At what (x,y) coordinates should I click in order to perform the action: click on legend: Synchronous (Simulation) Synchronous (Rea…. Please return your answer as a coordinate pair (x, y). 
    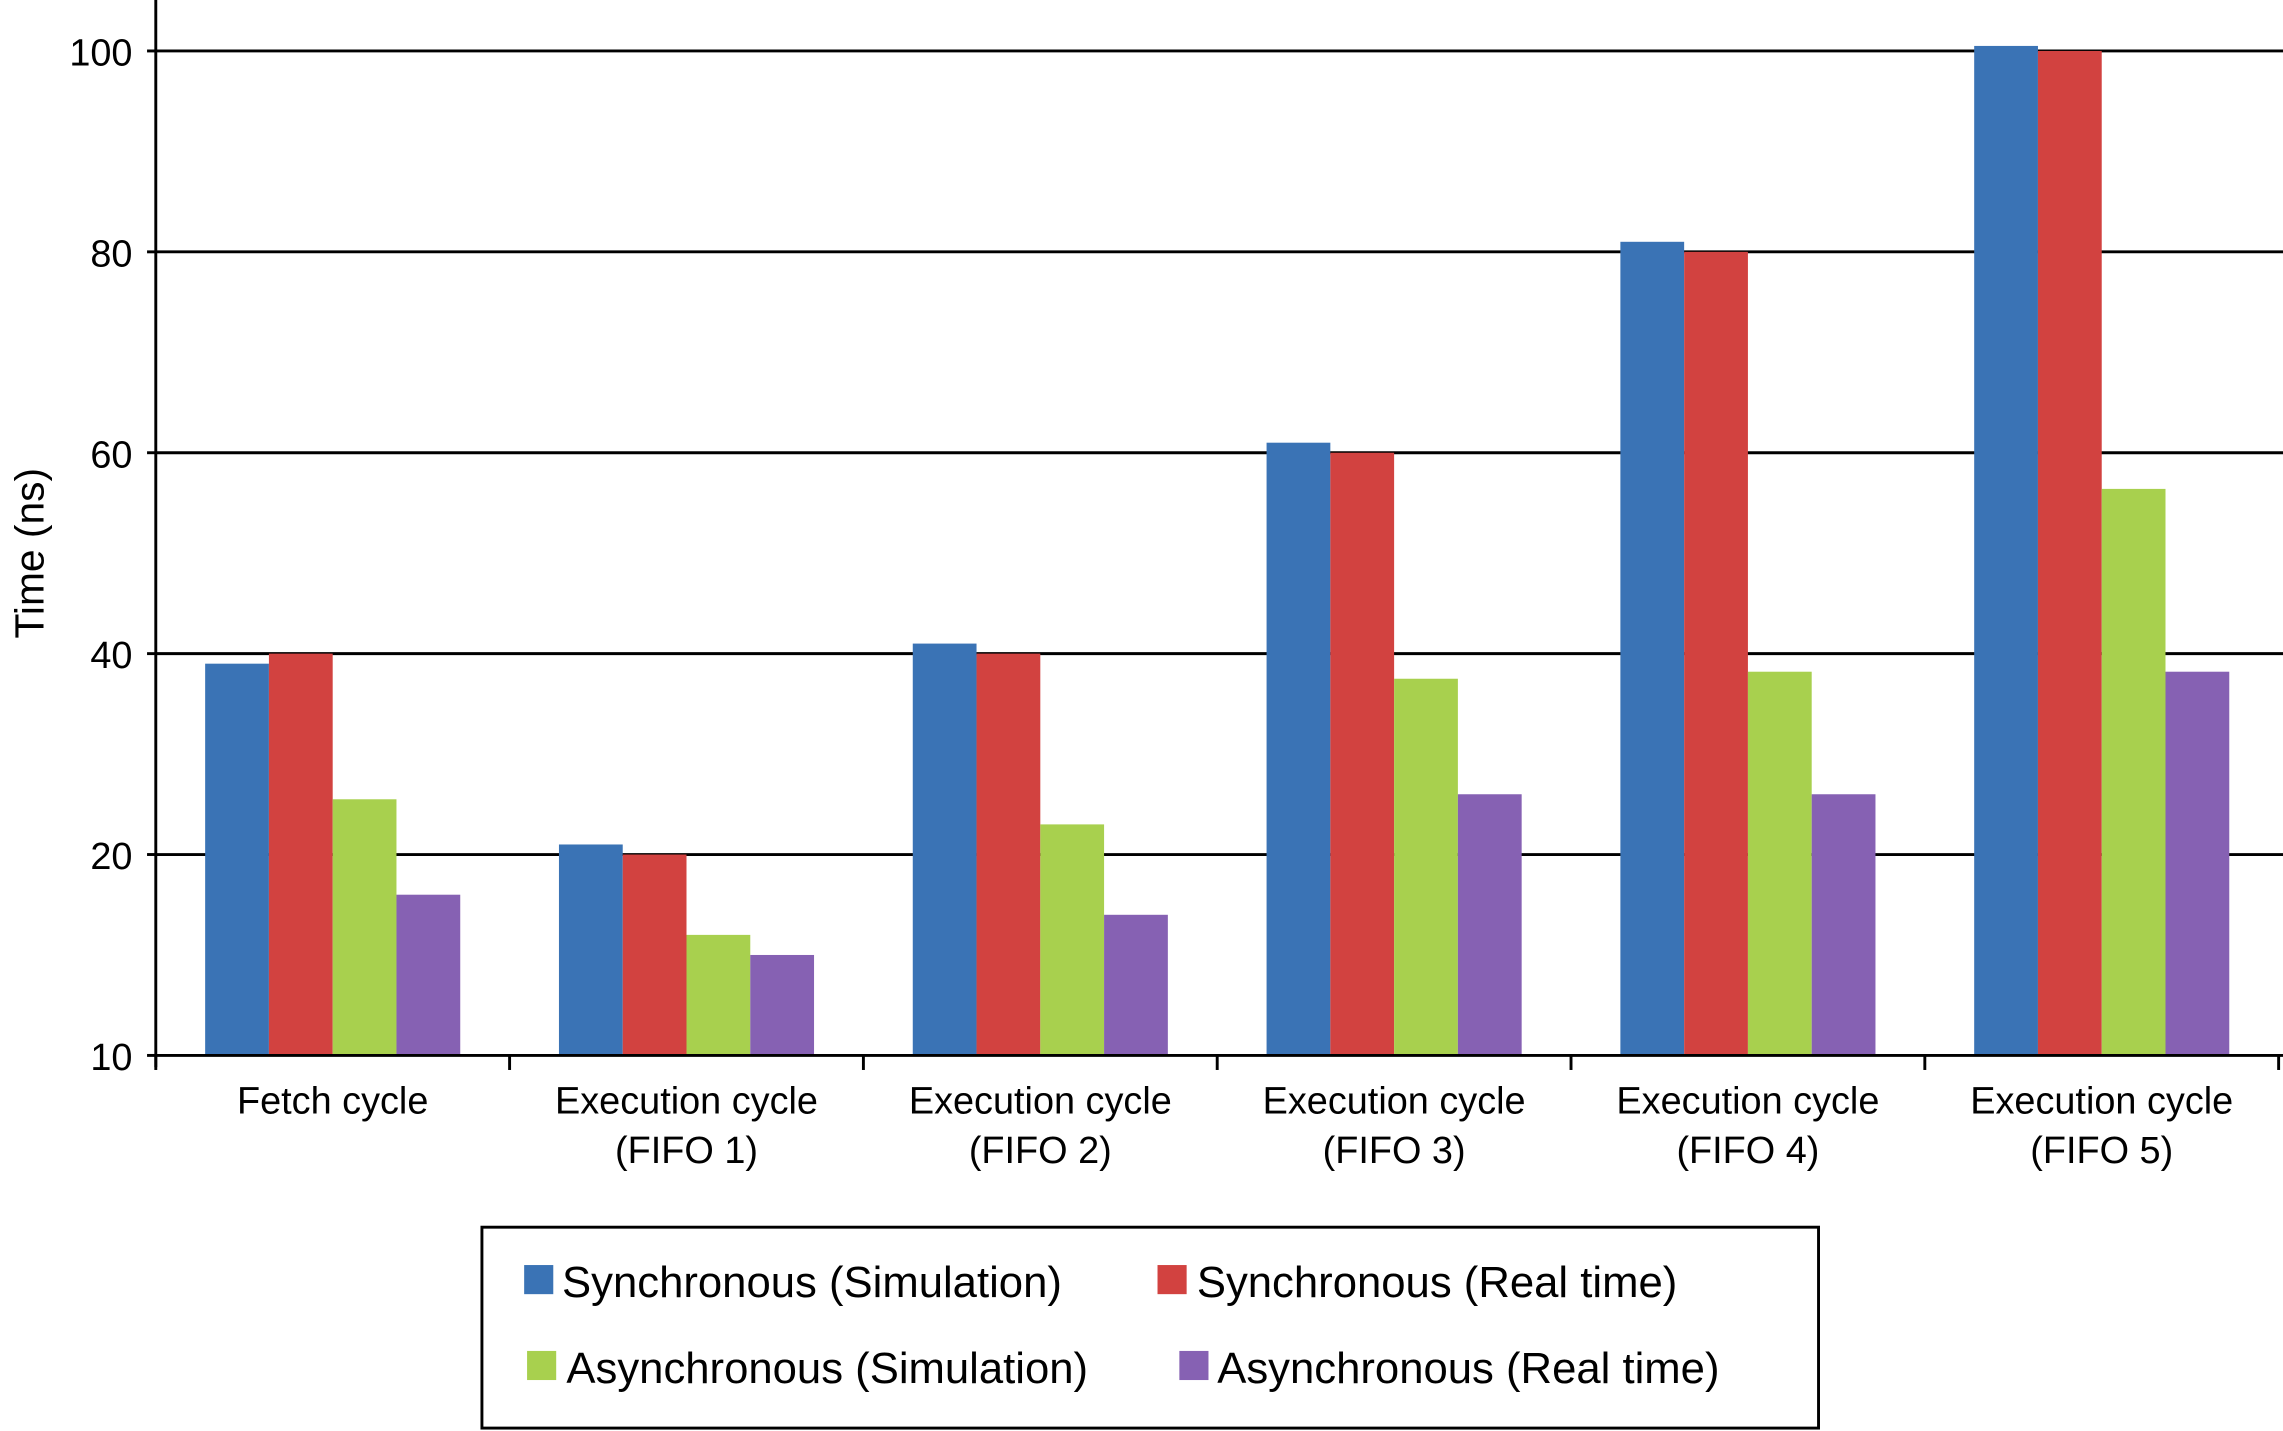
    Looking at the image, I should click on (1150, 1327).